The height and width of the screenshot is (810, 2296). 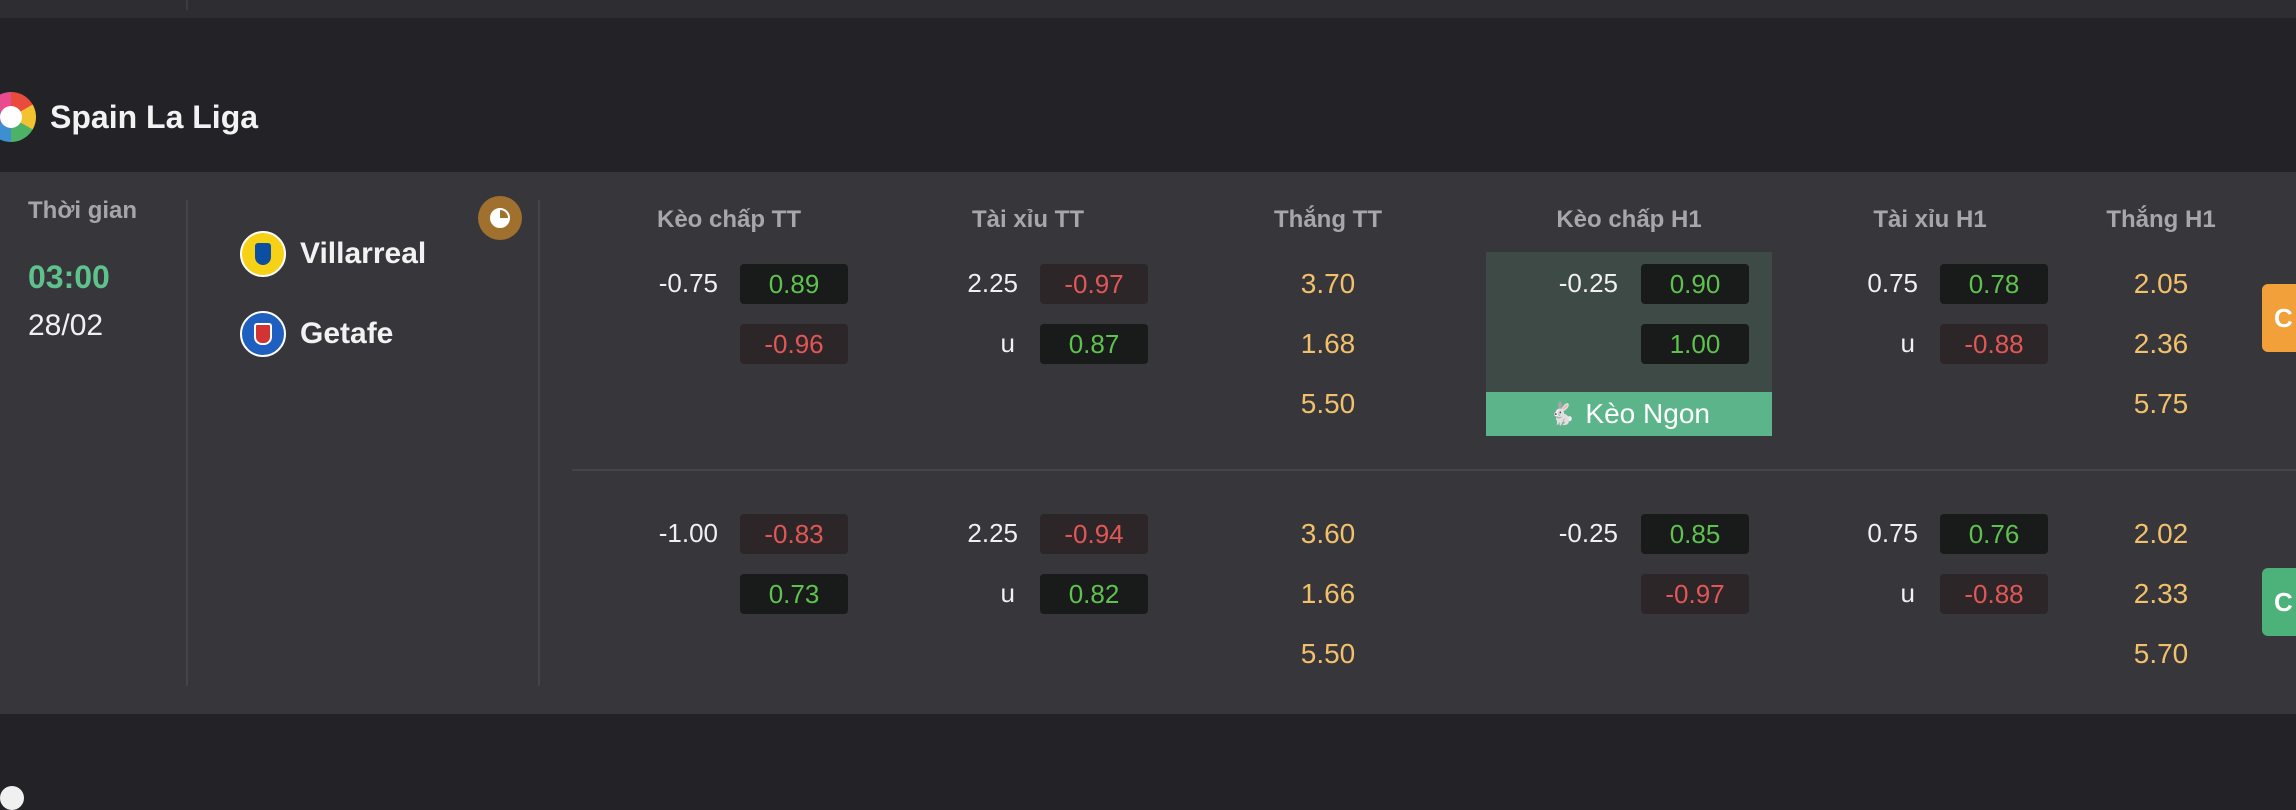 I want to click on win-odds-away: 2.33, so click(x=2161, y=593).